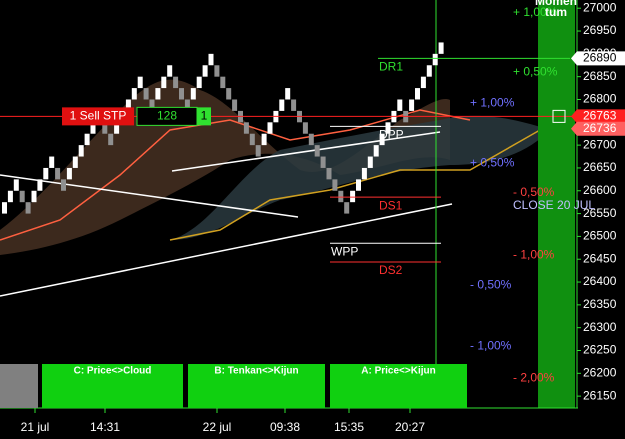 The image size is (625, 439). Describe the element at coordinates (391, 67) in the screenshot. I see `pivot-label: DR1` at that location.